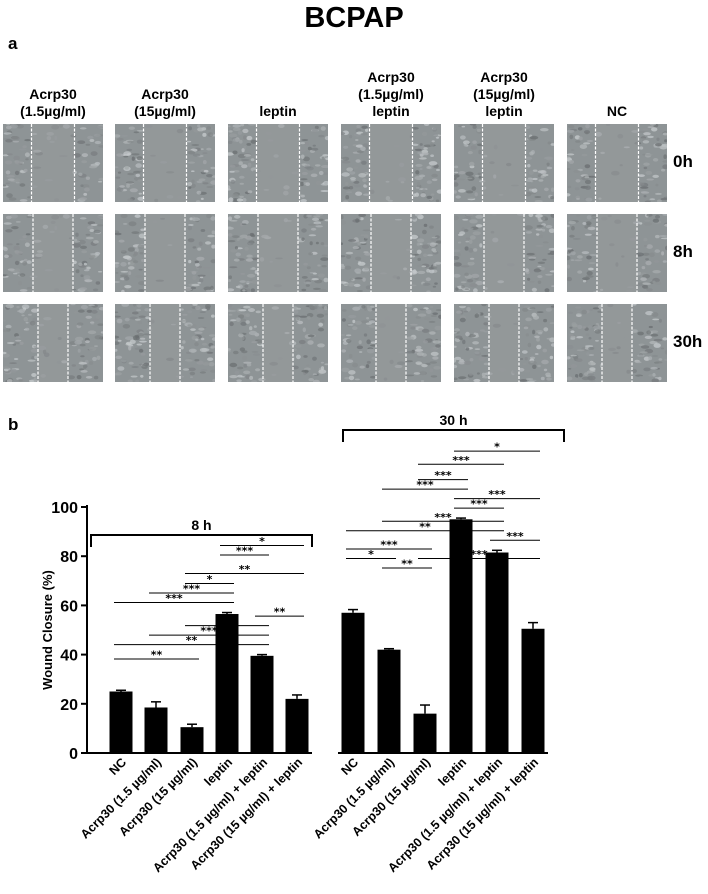  Describe the element at coordinates (69, 705) in the screenshot. I see `y-tick-label: 20` at that location.